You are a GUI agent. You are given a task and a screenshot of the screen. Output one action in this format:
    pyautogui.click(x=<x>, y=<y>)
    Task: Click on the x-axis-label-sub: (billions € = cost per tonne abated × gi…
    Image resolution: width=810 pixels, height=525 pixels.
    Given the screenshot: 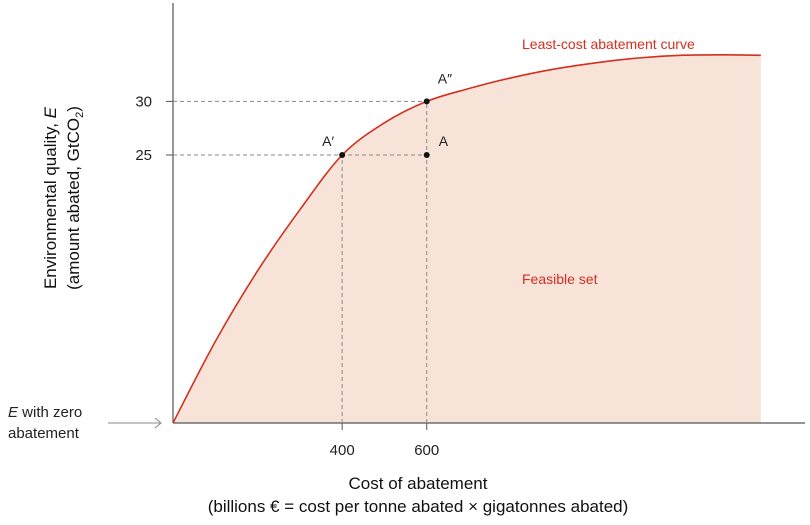 What is the action you would take?
    pyautogui.click(x=418, y=506)
    